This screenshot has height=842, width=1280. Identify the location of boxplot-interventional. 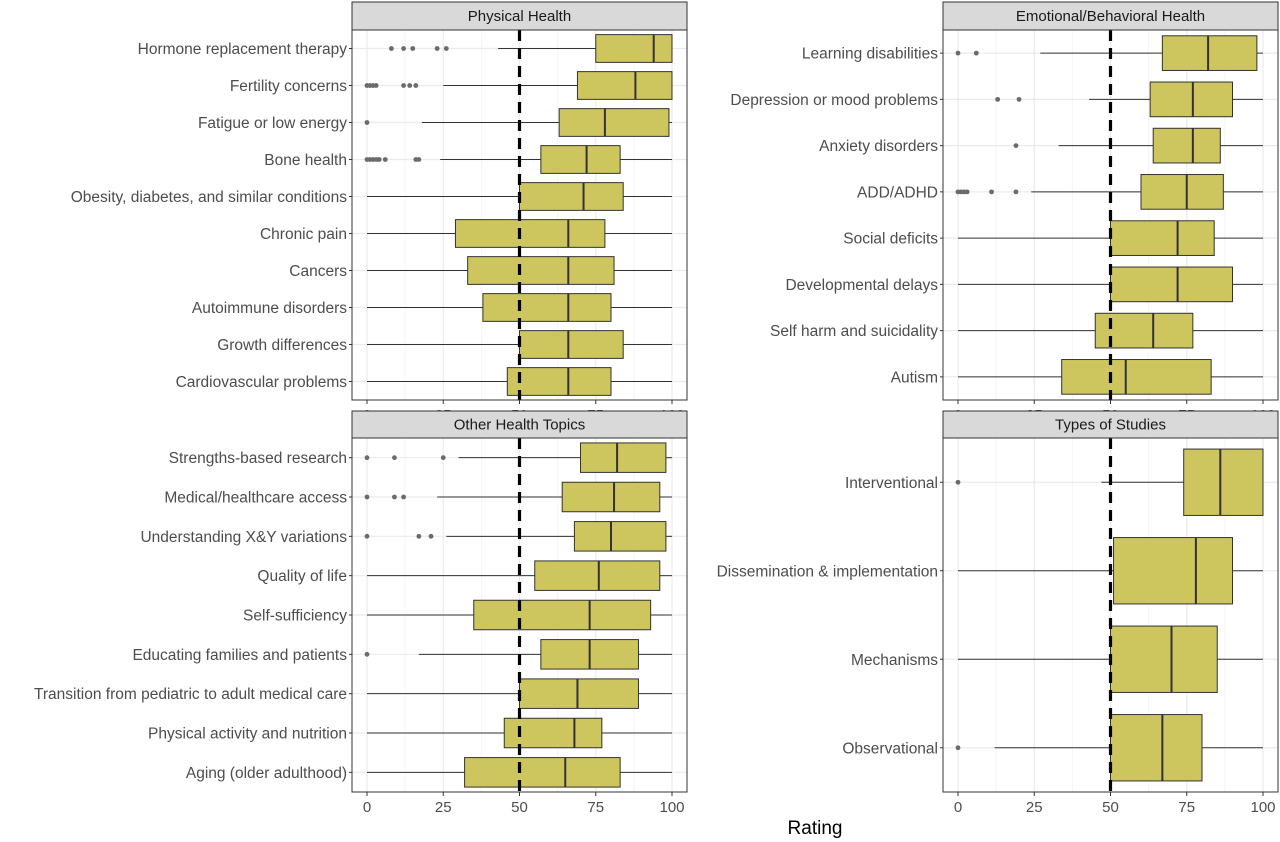
(1109, 482).